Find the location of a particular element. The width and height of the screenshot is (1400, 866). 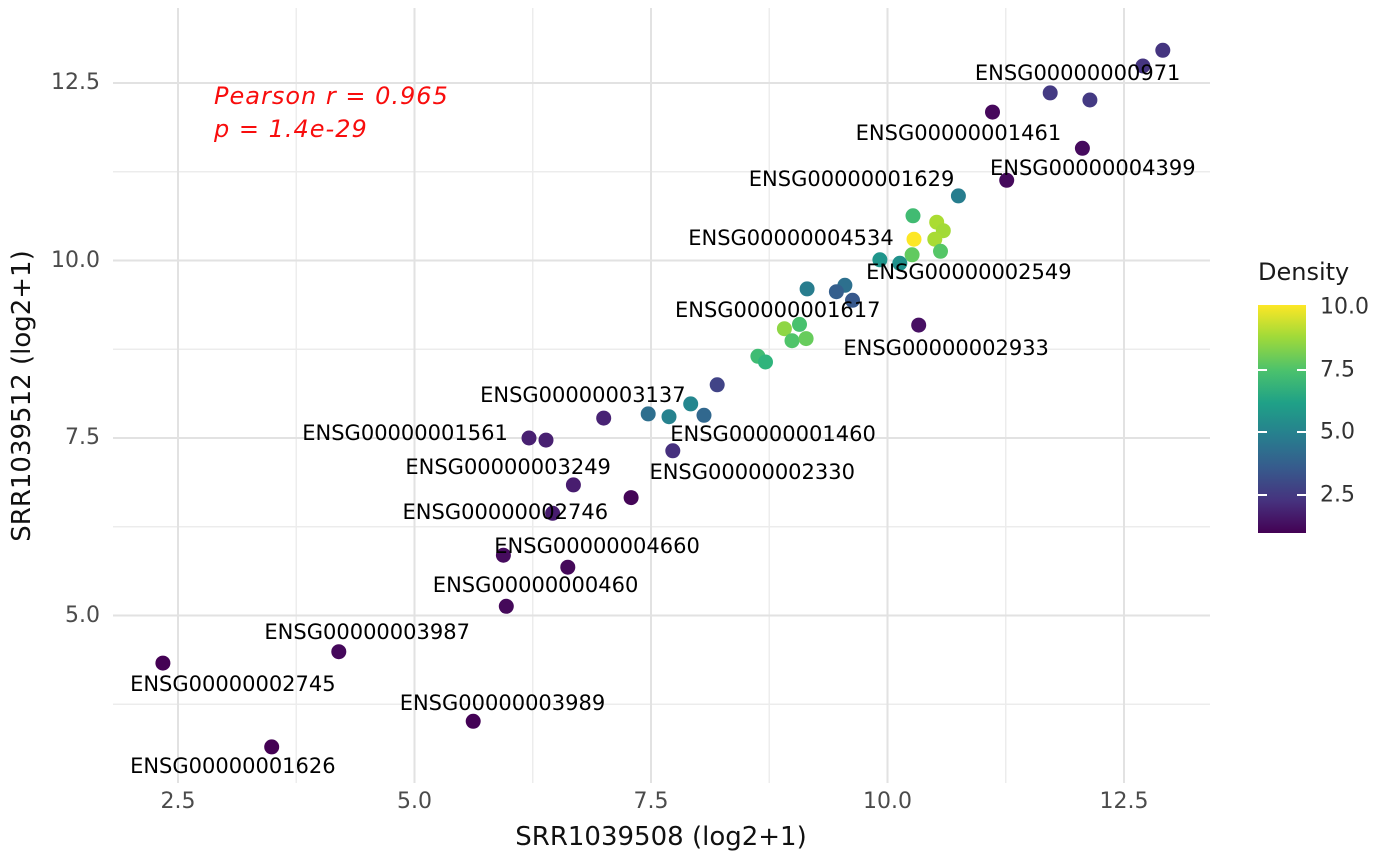

gene-label: ENSG00000001629 is located at coordinates (851, 178).